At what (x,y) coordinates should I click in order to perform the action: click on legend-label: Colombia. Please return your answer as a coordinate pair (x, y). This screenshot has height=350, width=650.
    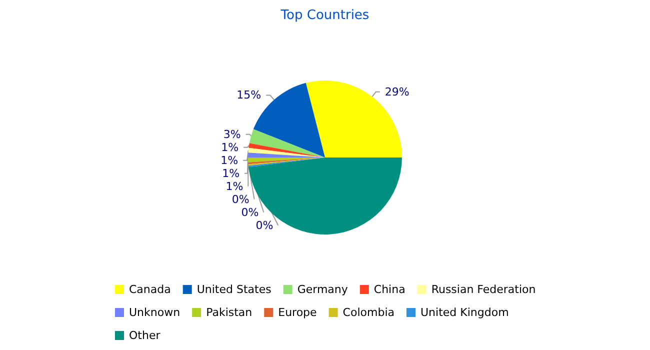
    Looking at the image, I should click on (368, 312).